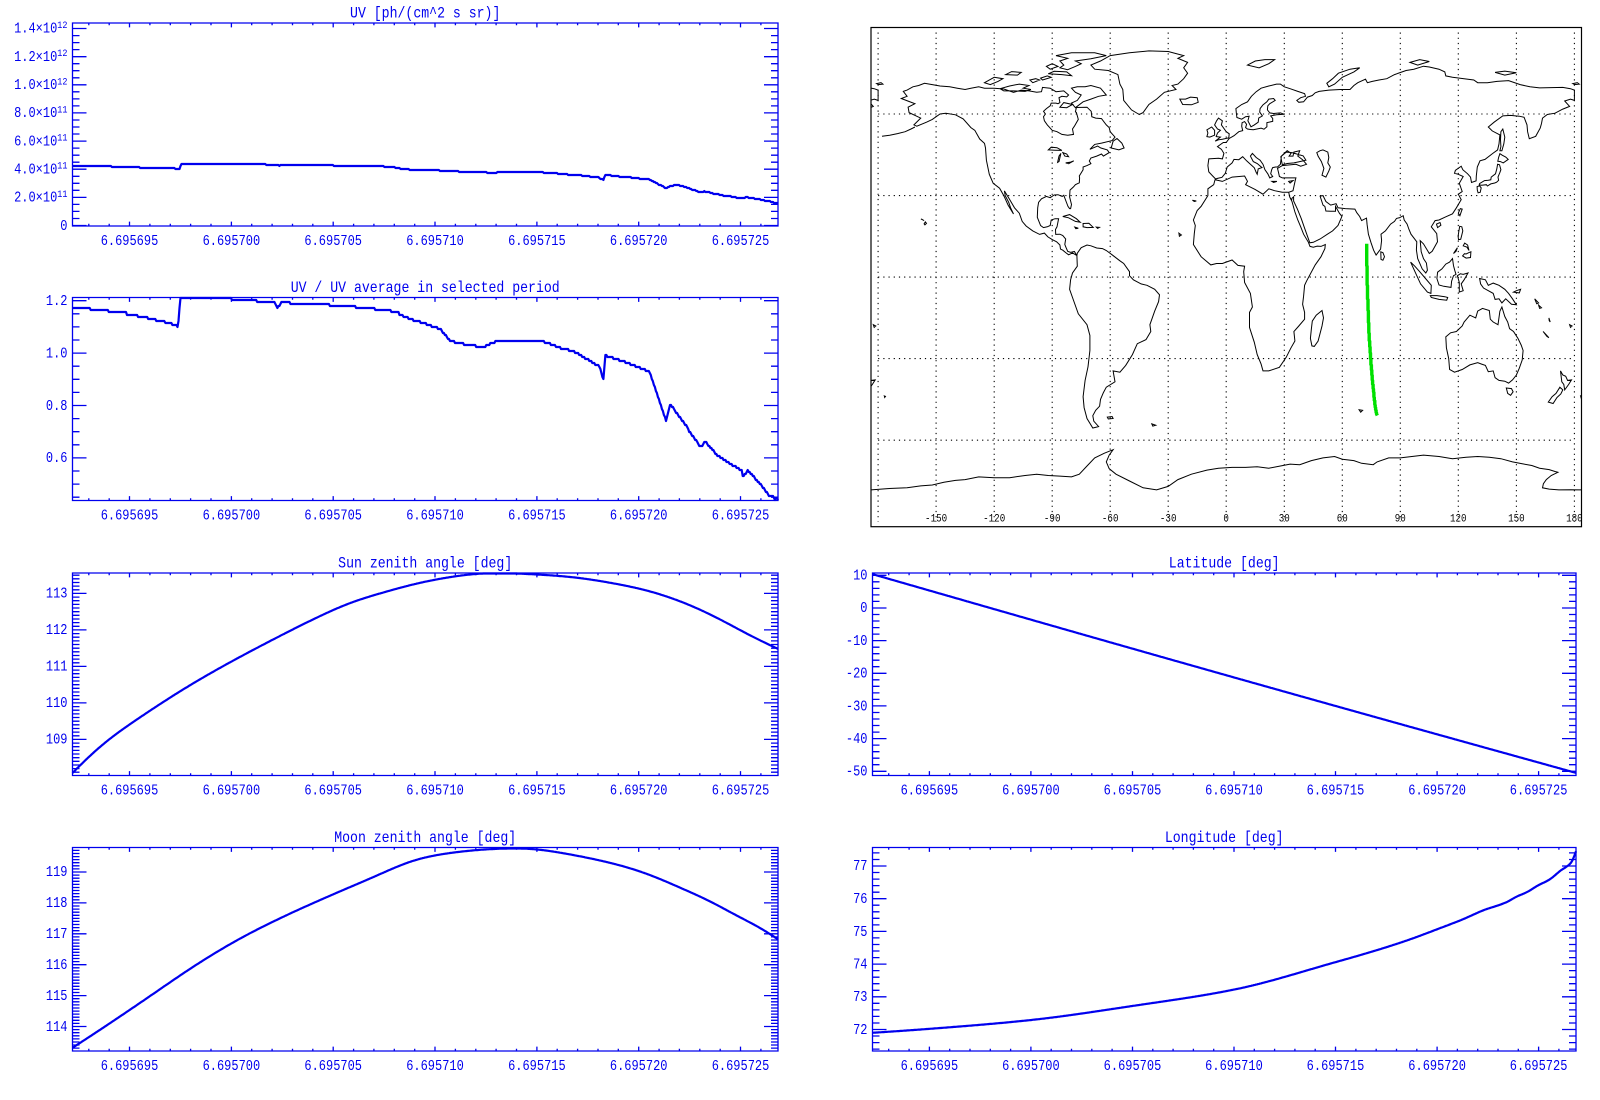 The width and height of the screenshot is (1600, 1100). Describe the element at coordinates (57, 301) in the screenshot. I see `svg-text: 1.2` at that location.